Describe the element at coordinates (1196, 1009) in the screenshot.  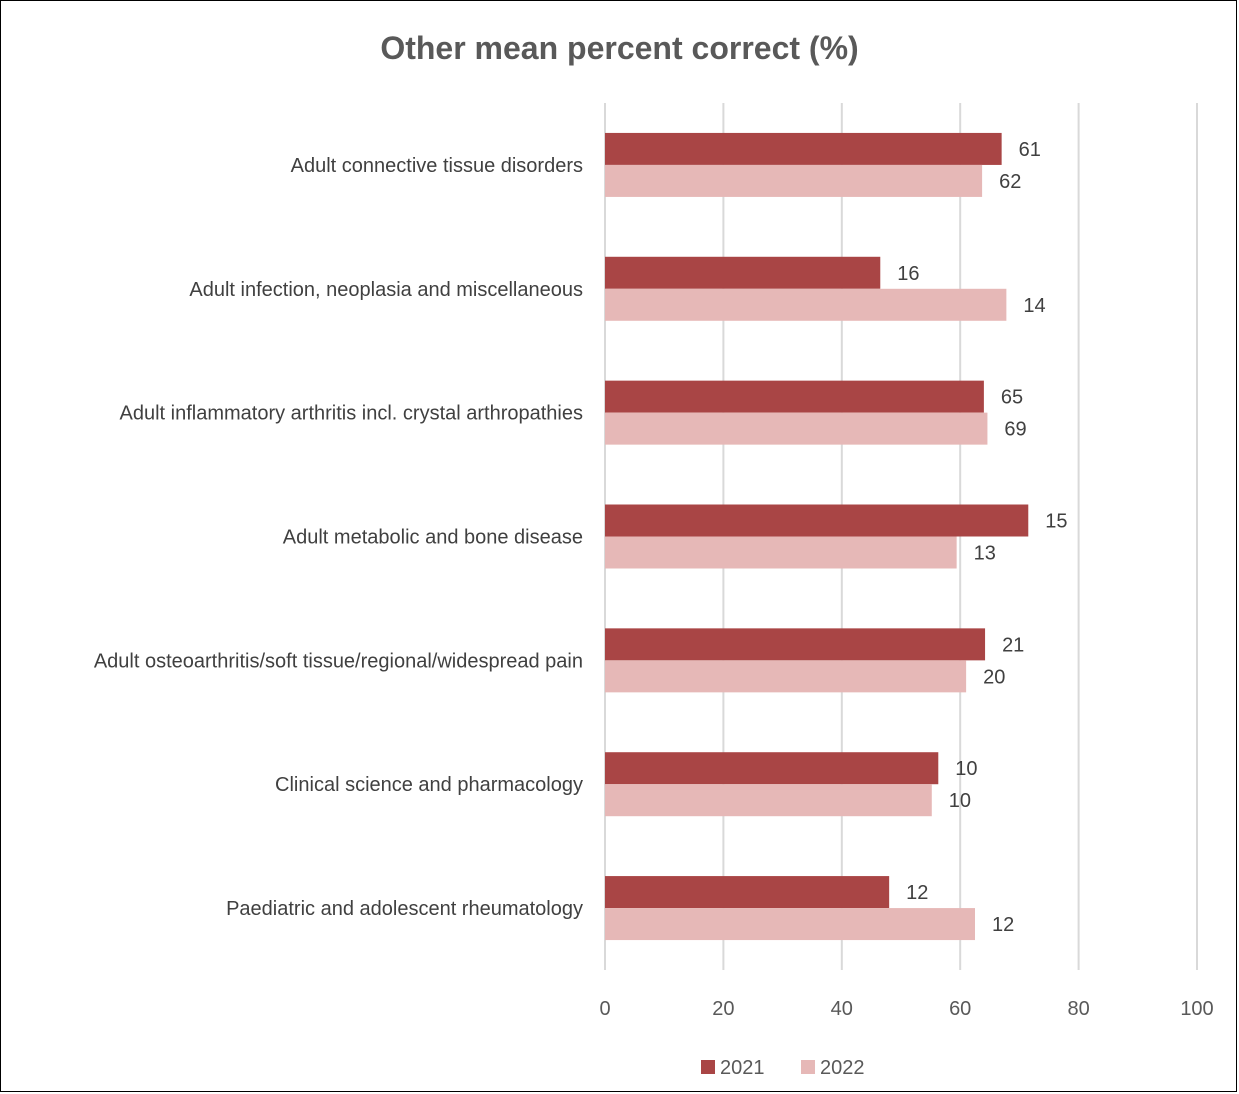
I see `x-tick-label: 100` at that location.